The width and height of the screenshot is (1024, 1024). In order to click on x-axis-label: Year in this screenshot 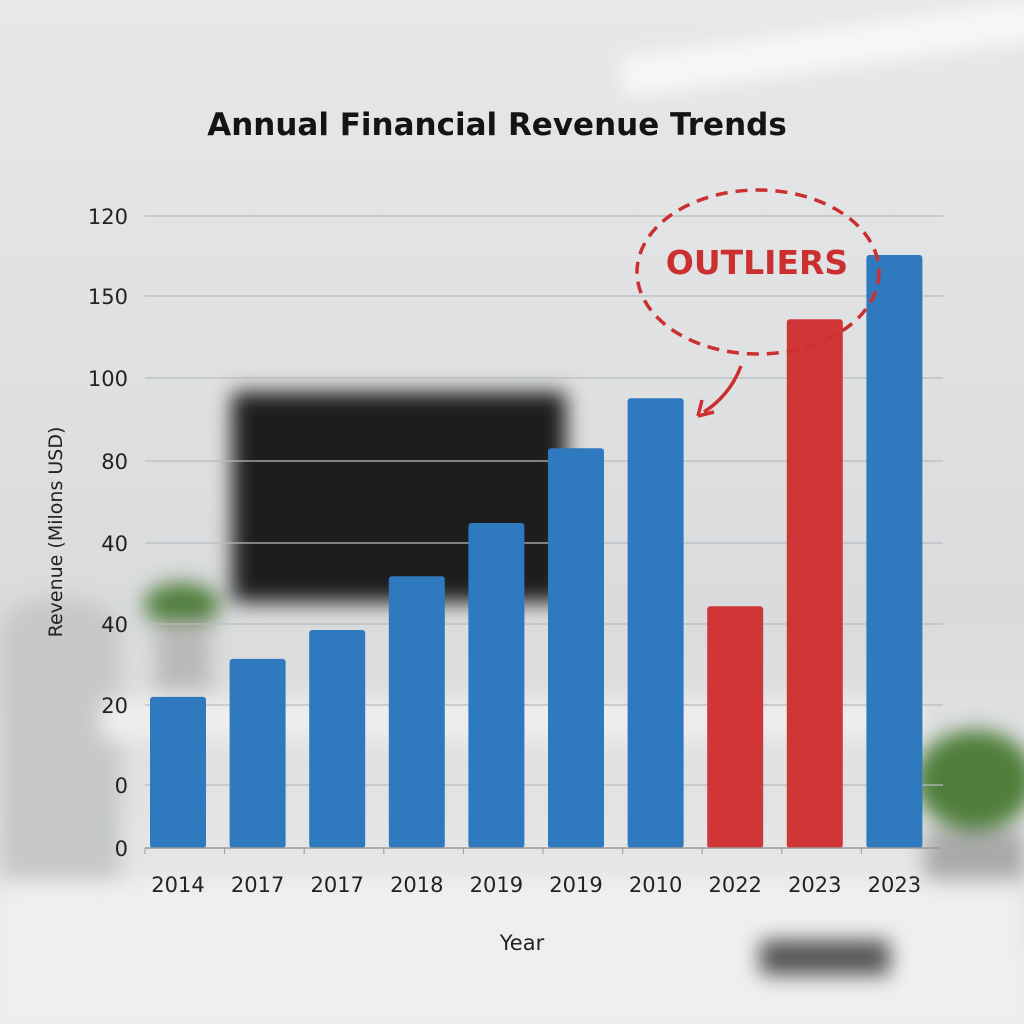, I will do `click(522, 943)`.